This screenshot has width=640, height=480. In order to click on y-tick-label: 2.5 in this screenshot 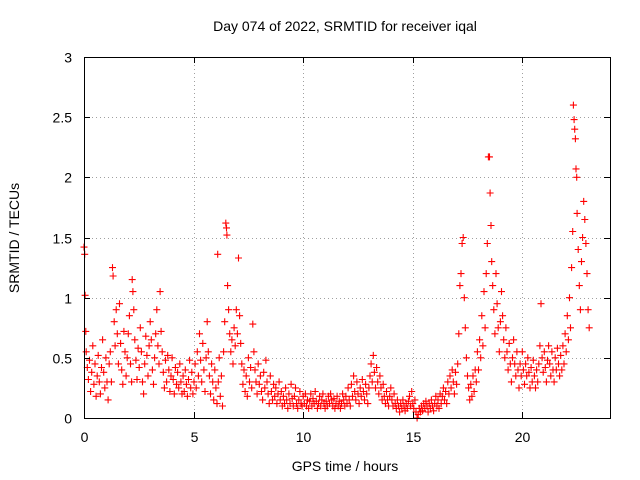, I will do `click(63, 118)`.